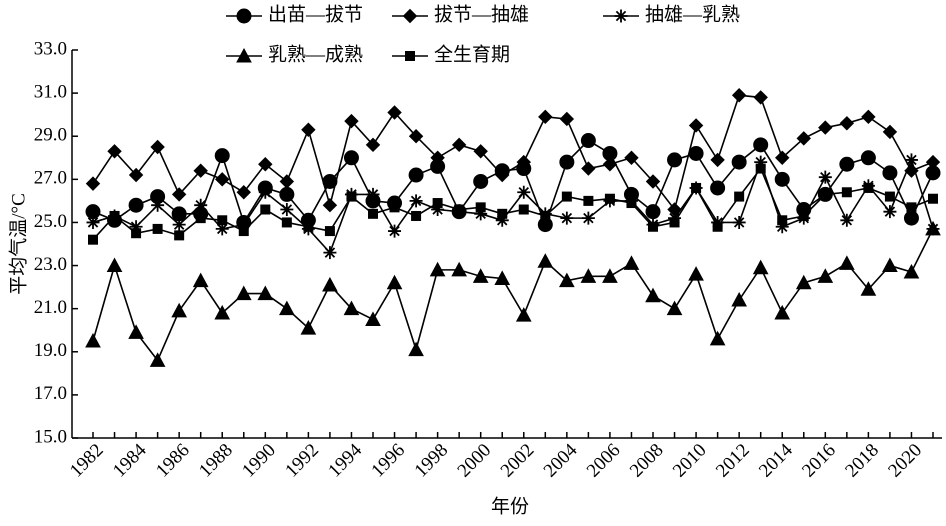 The width and height of the screenshot is (946, 526). What do you see at coordinates (302, 461) in the screenshot?
I see `x-tick-label: 1992` at bounding box center [302, 461].